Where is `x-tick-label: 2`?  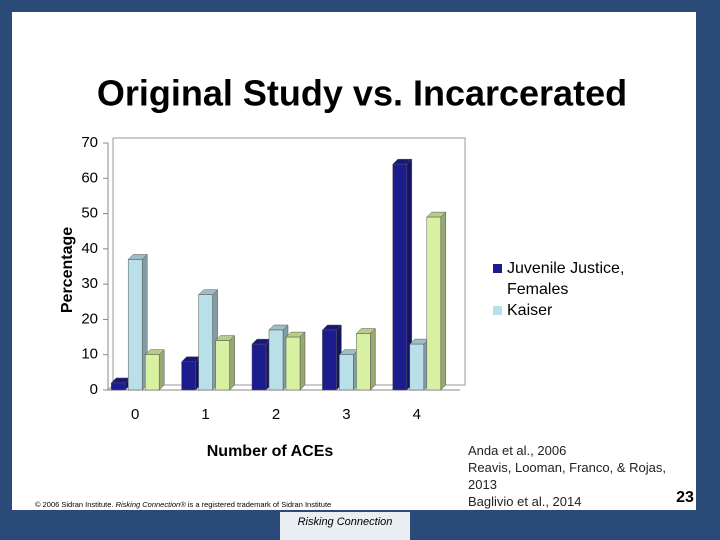
x-tick-label: 2 is located at coordinates (276, 414).